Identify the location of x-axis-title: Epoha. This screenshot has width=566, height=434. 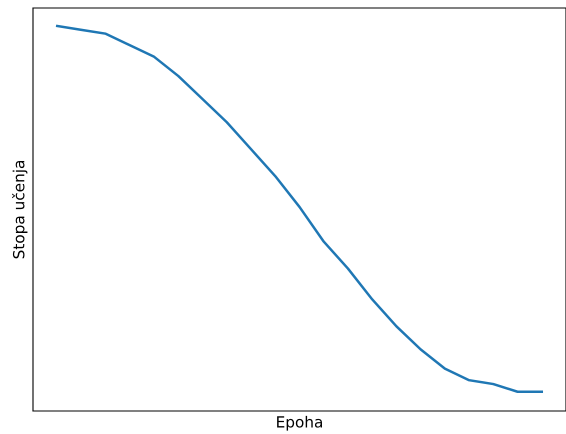
(299, 423).